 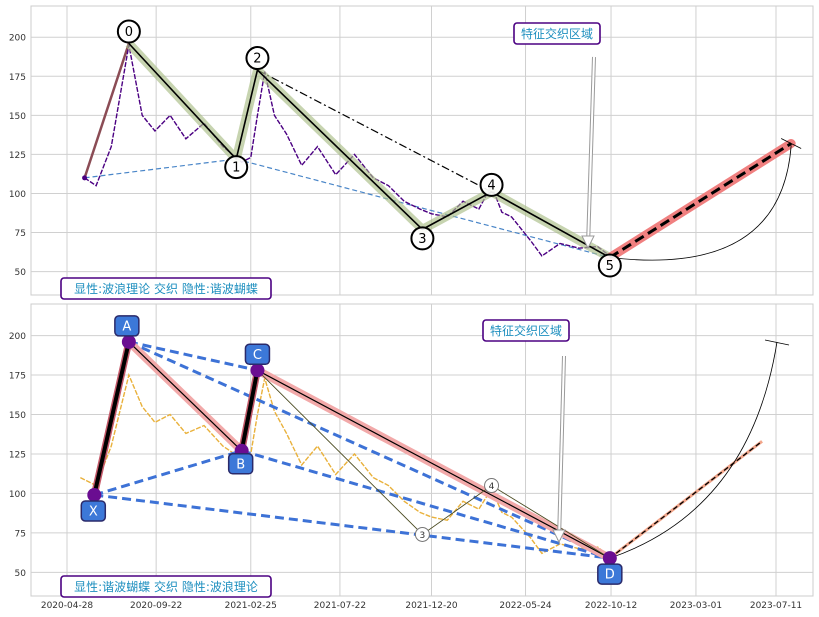 I want to click on top-wave-point-4-circle, so click(x=491, y=184).